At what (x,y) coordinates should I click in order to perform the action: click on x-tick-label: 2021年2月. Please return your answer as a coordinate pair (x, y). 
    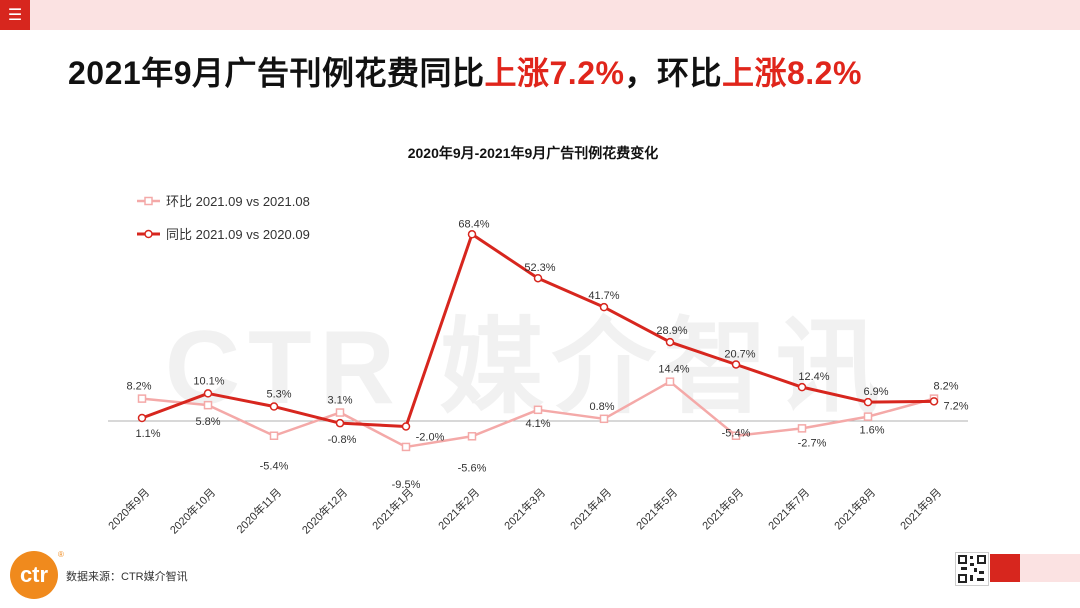
    Looking at the image, I should click on (458, 508).